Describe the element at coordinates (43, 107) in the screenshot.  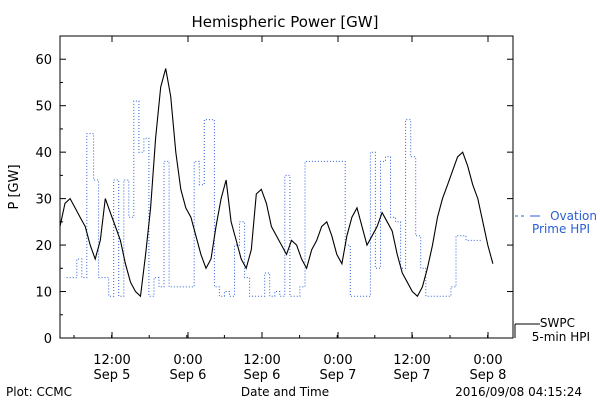
I see `y-tick-label: 50` at that location.